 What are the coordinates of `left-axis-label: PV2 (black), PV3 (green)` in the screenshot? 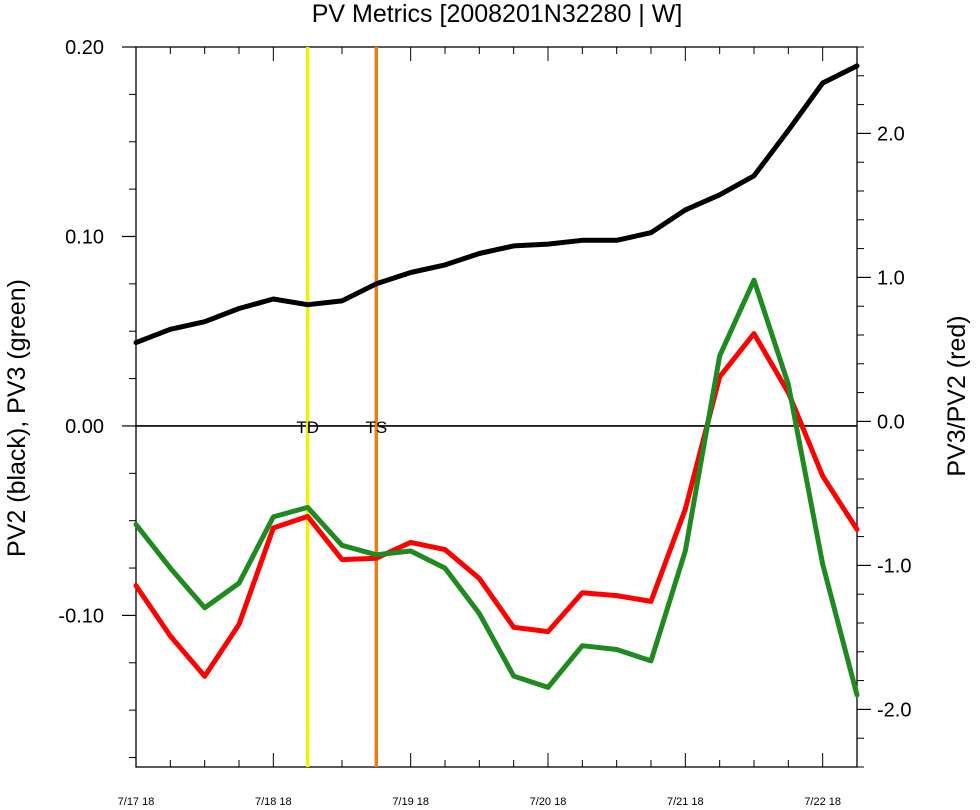 It's located at (17, 418).